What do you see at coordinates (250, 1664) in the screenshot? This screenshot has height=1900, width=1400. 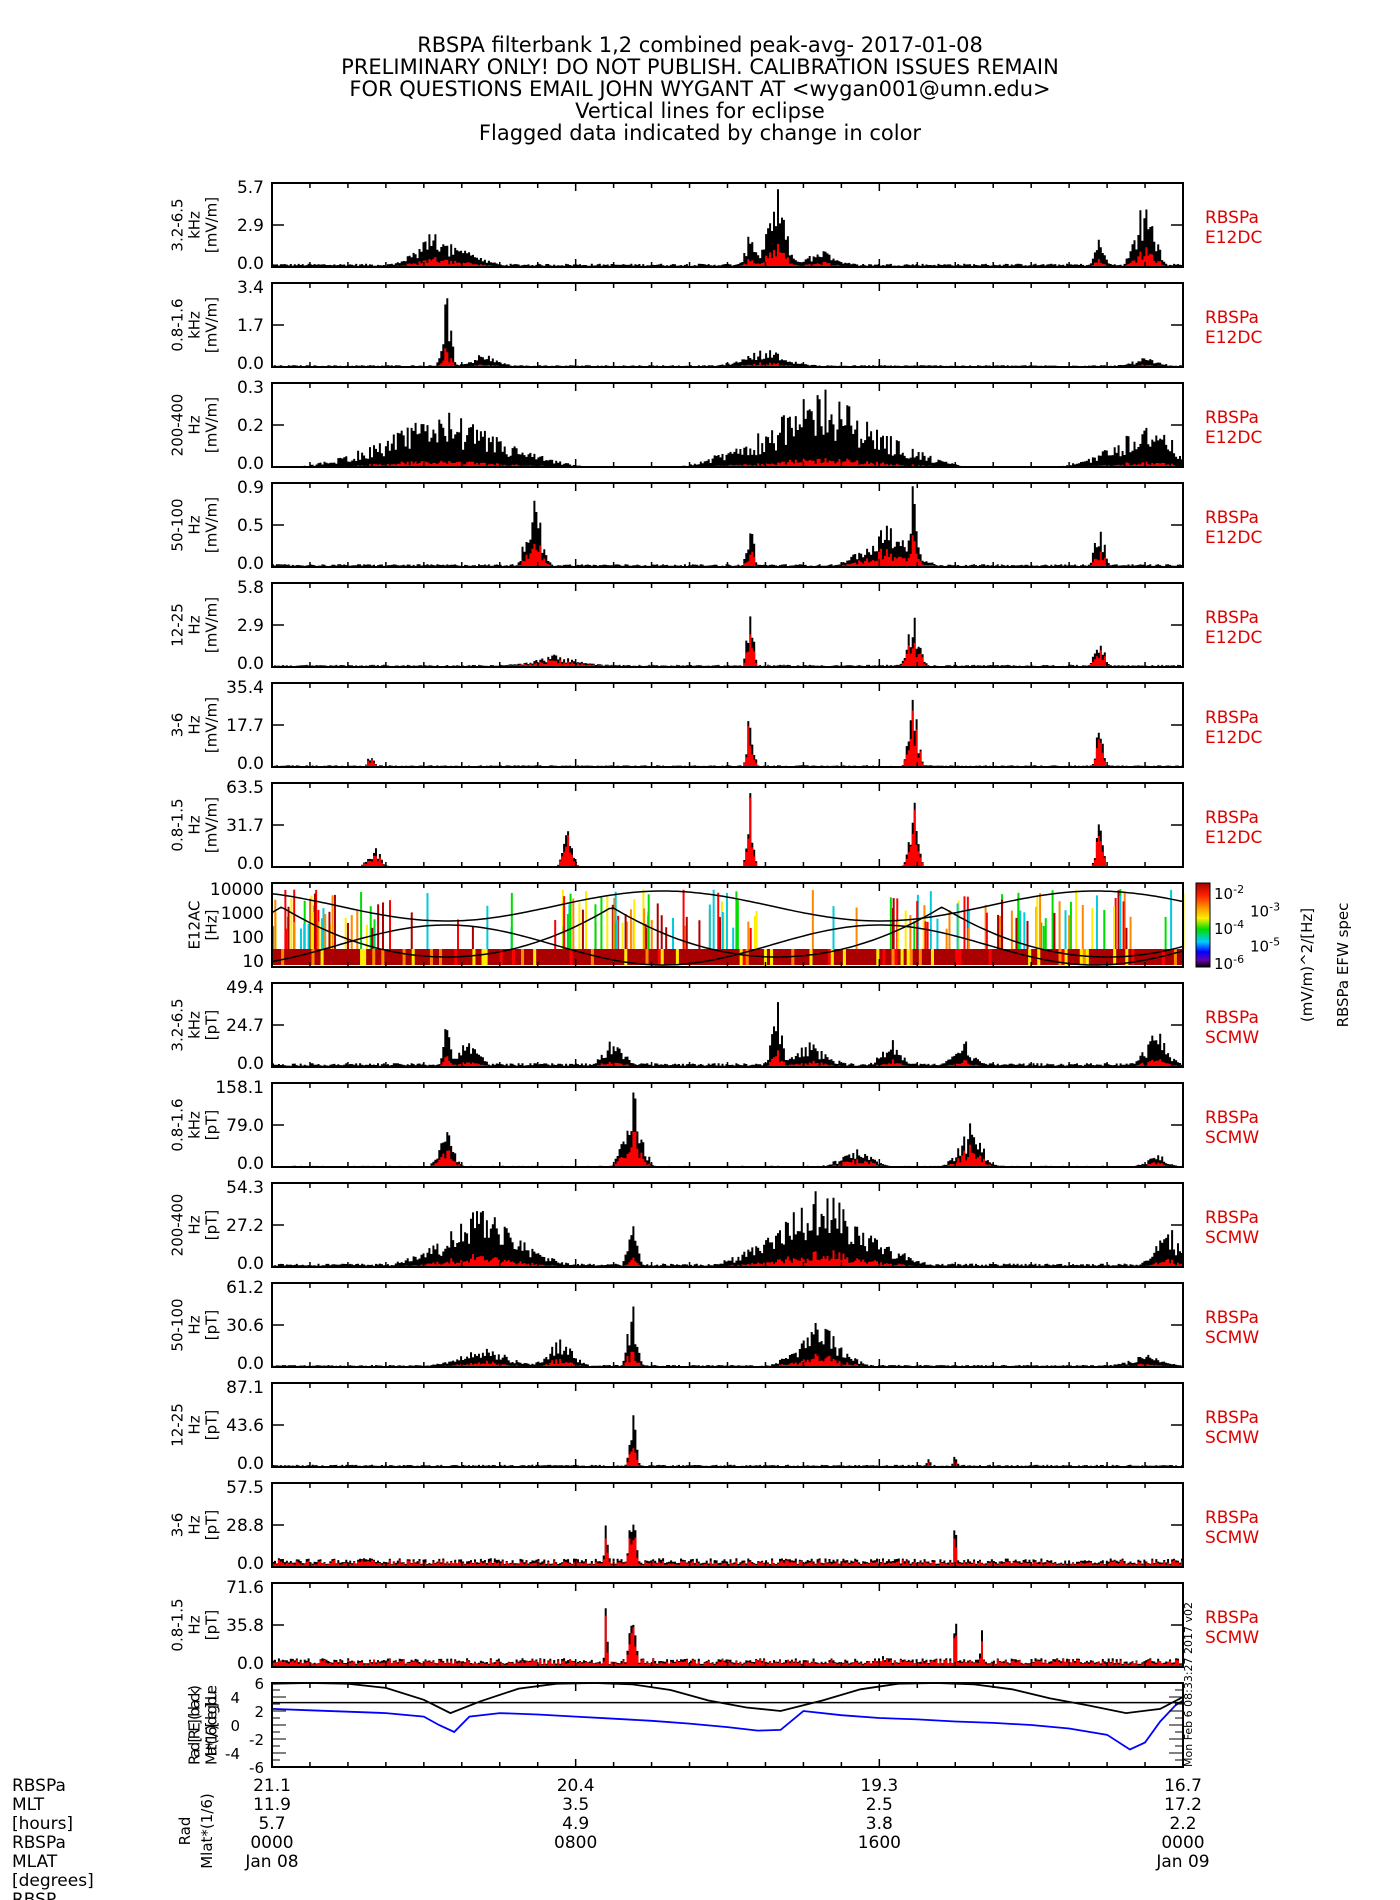 I see `y-tick-label: 0.0` at bounding box center [250, 1664].